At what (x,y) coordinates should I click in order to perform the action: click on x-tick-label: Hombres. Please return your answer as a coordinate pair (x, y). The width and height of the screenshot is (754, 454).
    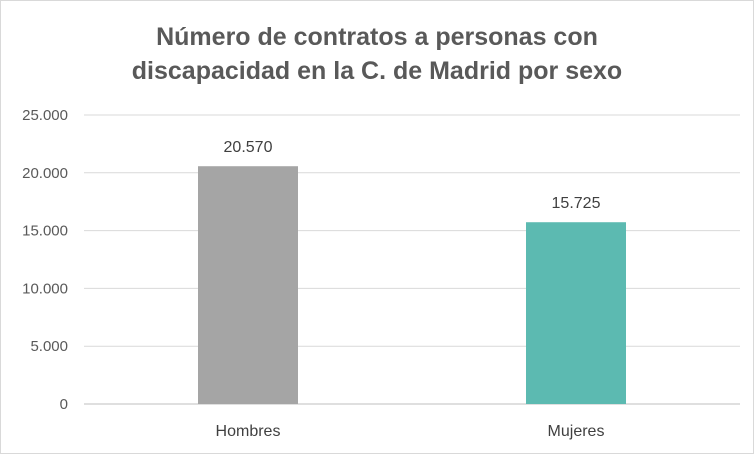
    Looking at the image, I should click on (248, 431).